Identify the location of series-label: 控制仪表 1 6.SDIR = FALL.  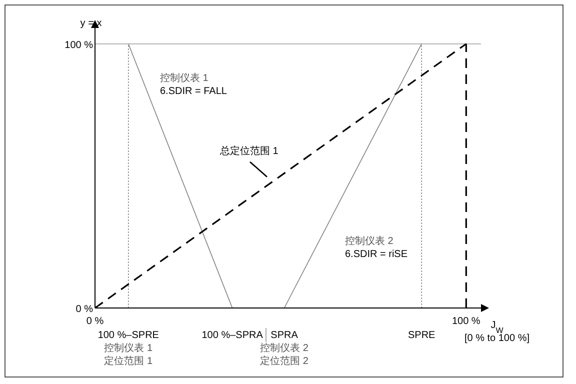
(194, 84).